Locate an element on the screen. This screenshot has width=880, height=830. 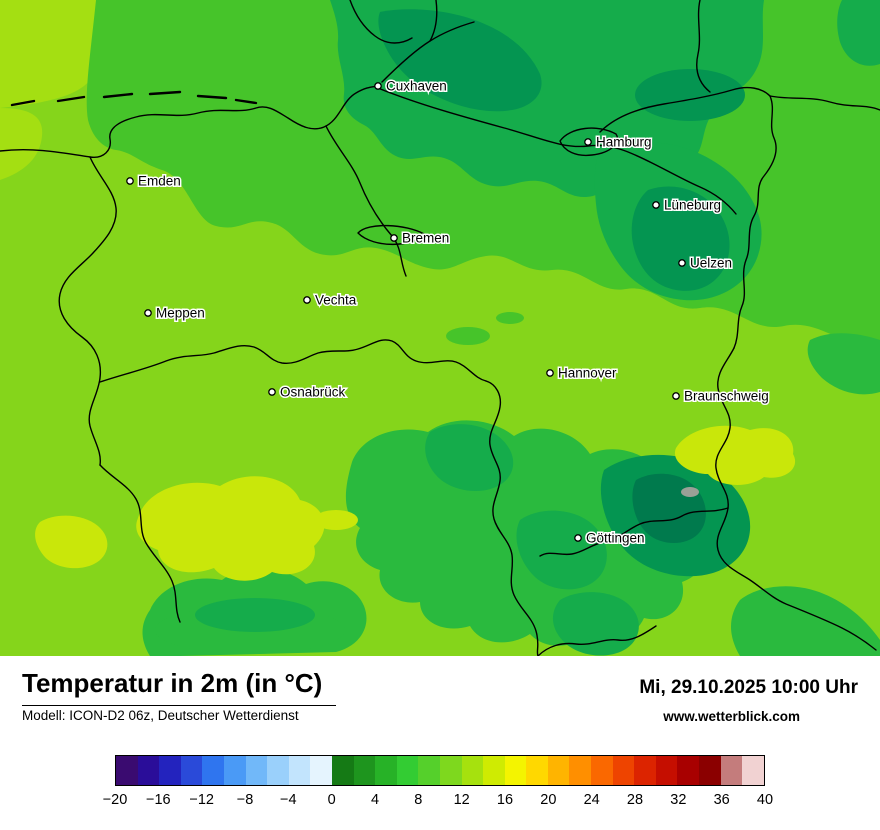
legend-tick-label: 32 is located at coordinates (678, 800).